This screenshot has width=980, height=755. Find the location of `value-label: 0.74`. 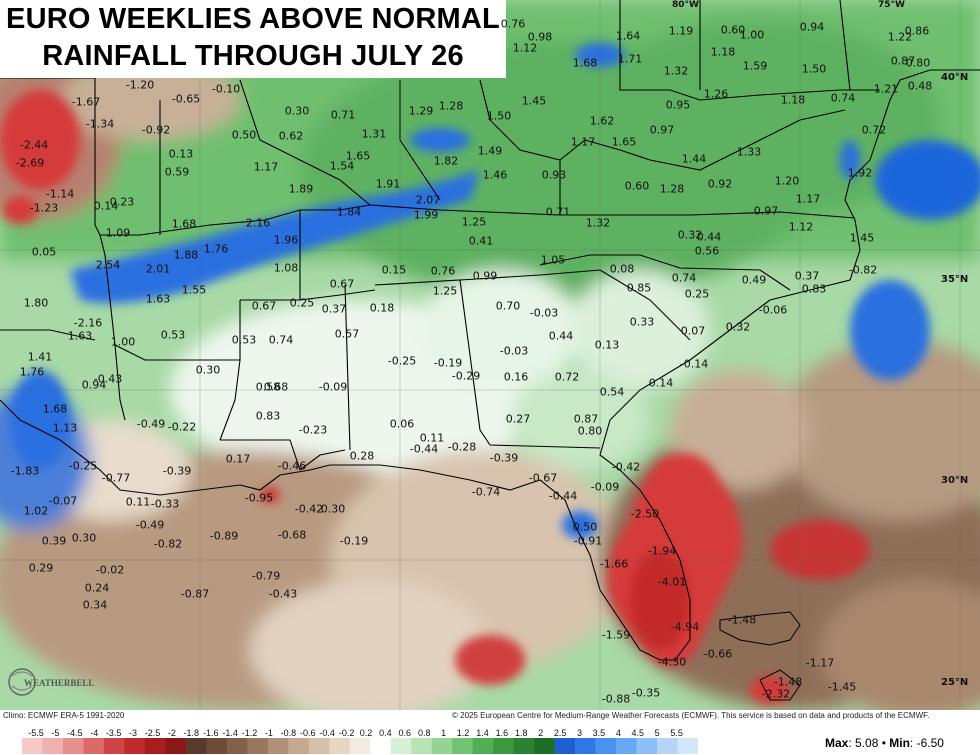

value-label: 0.74 is located at coordinates (281, 340).